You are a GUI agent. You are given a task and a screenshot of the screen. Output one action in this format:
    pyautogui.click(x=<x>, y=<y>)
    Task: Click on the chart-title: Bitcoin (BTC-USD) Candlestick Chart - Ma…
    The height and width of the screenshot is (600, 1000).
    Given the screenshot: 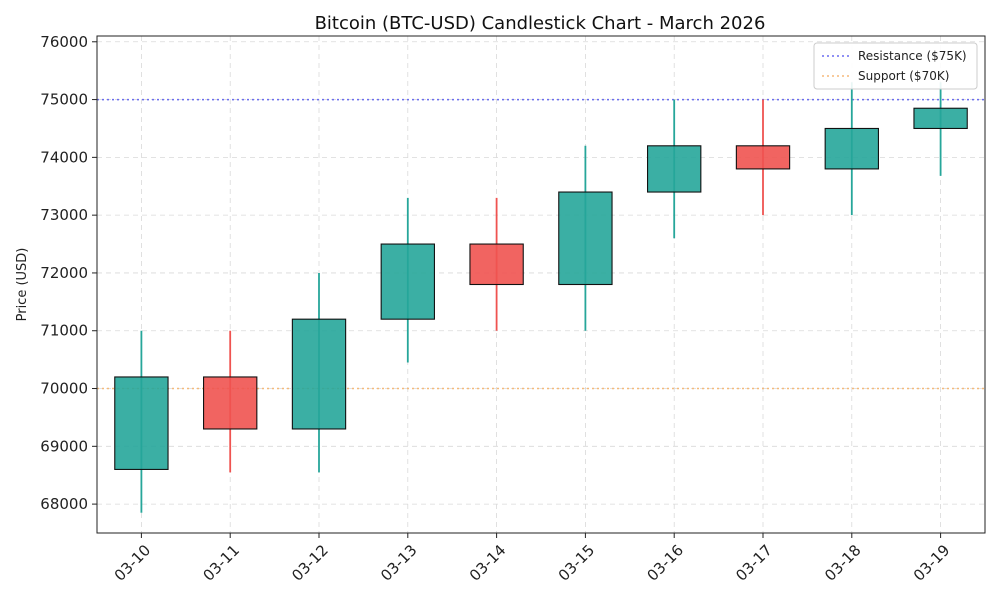 What is the action you would take?
    pyautogui.click(x=540, y=23)
    